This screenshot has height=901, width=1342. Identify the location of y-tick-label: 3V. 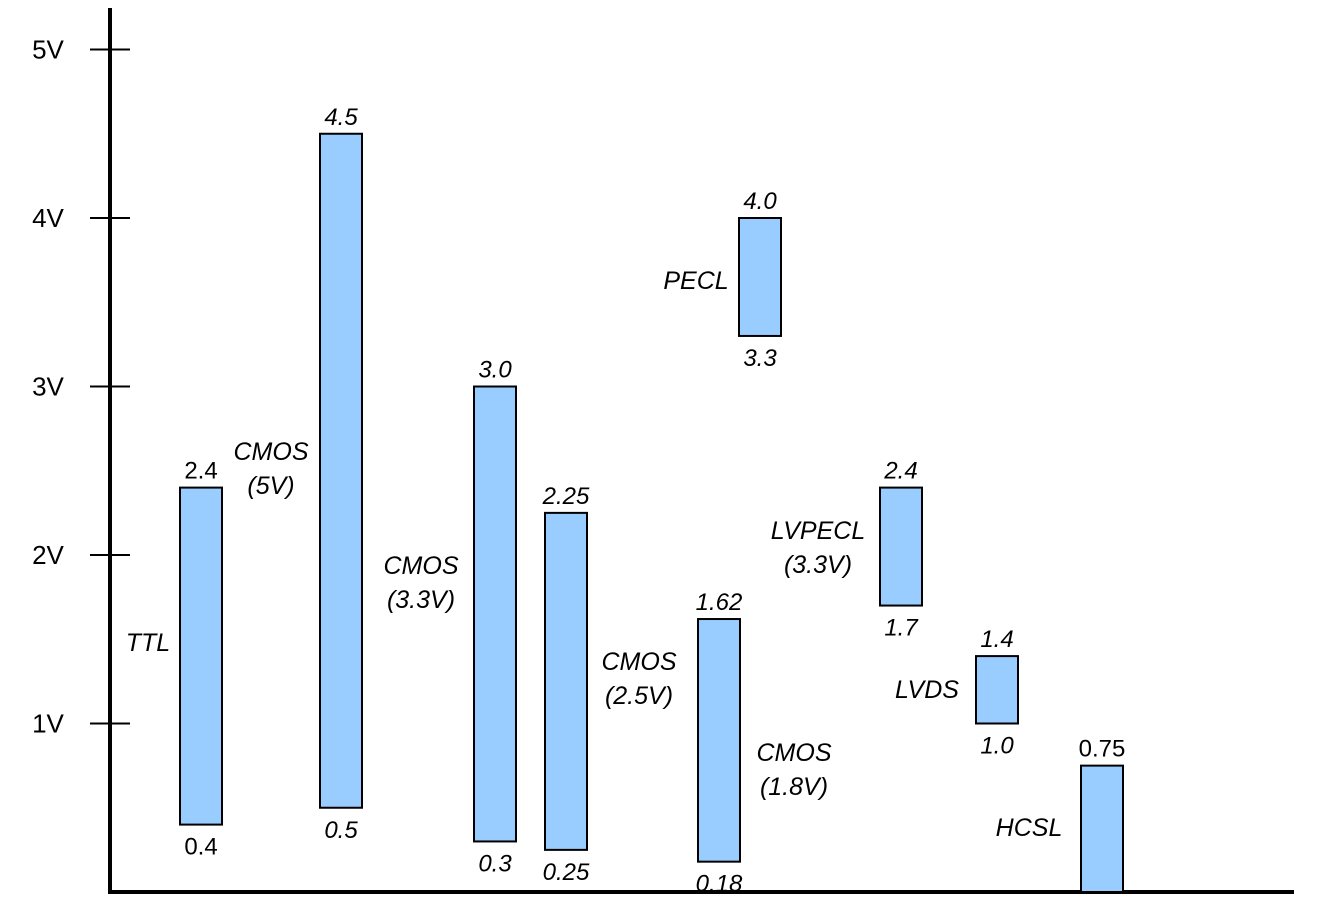
(48, 387).